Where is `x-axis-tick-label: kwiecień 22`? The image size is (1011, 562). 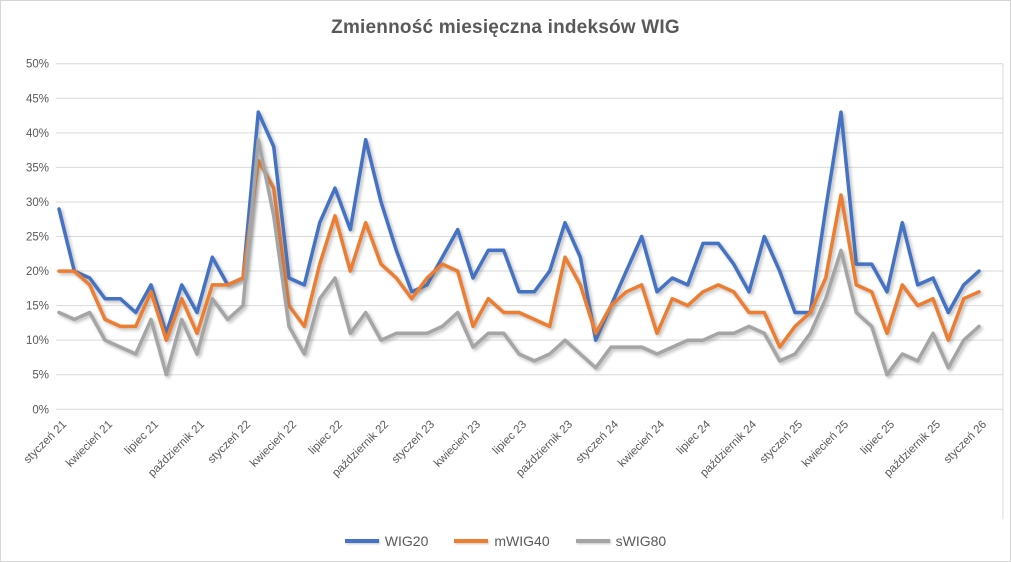 x-axis-tick-label: kwiecień 22 is located at coordinates (273, 444).